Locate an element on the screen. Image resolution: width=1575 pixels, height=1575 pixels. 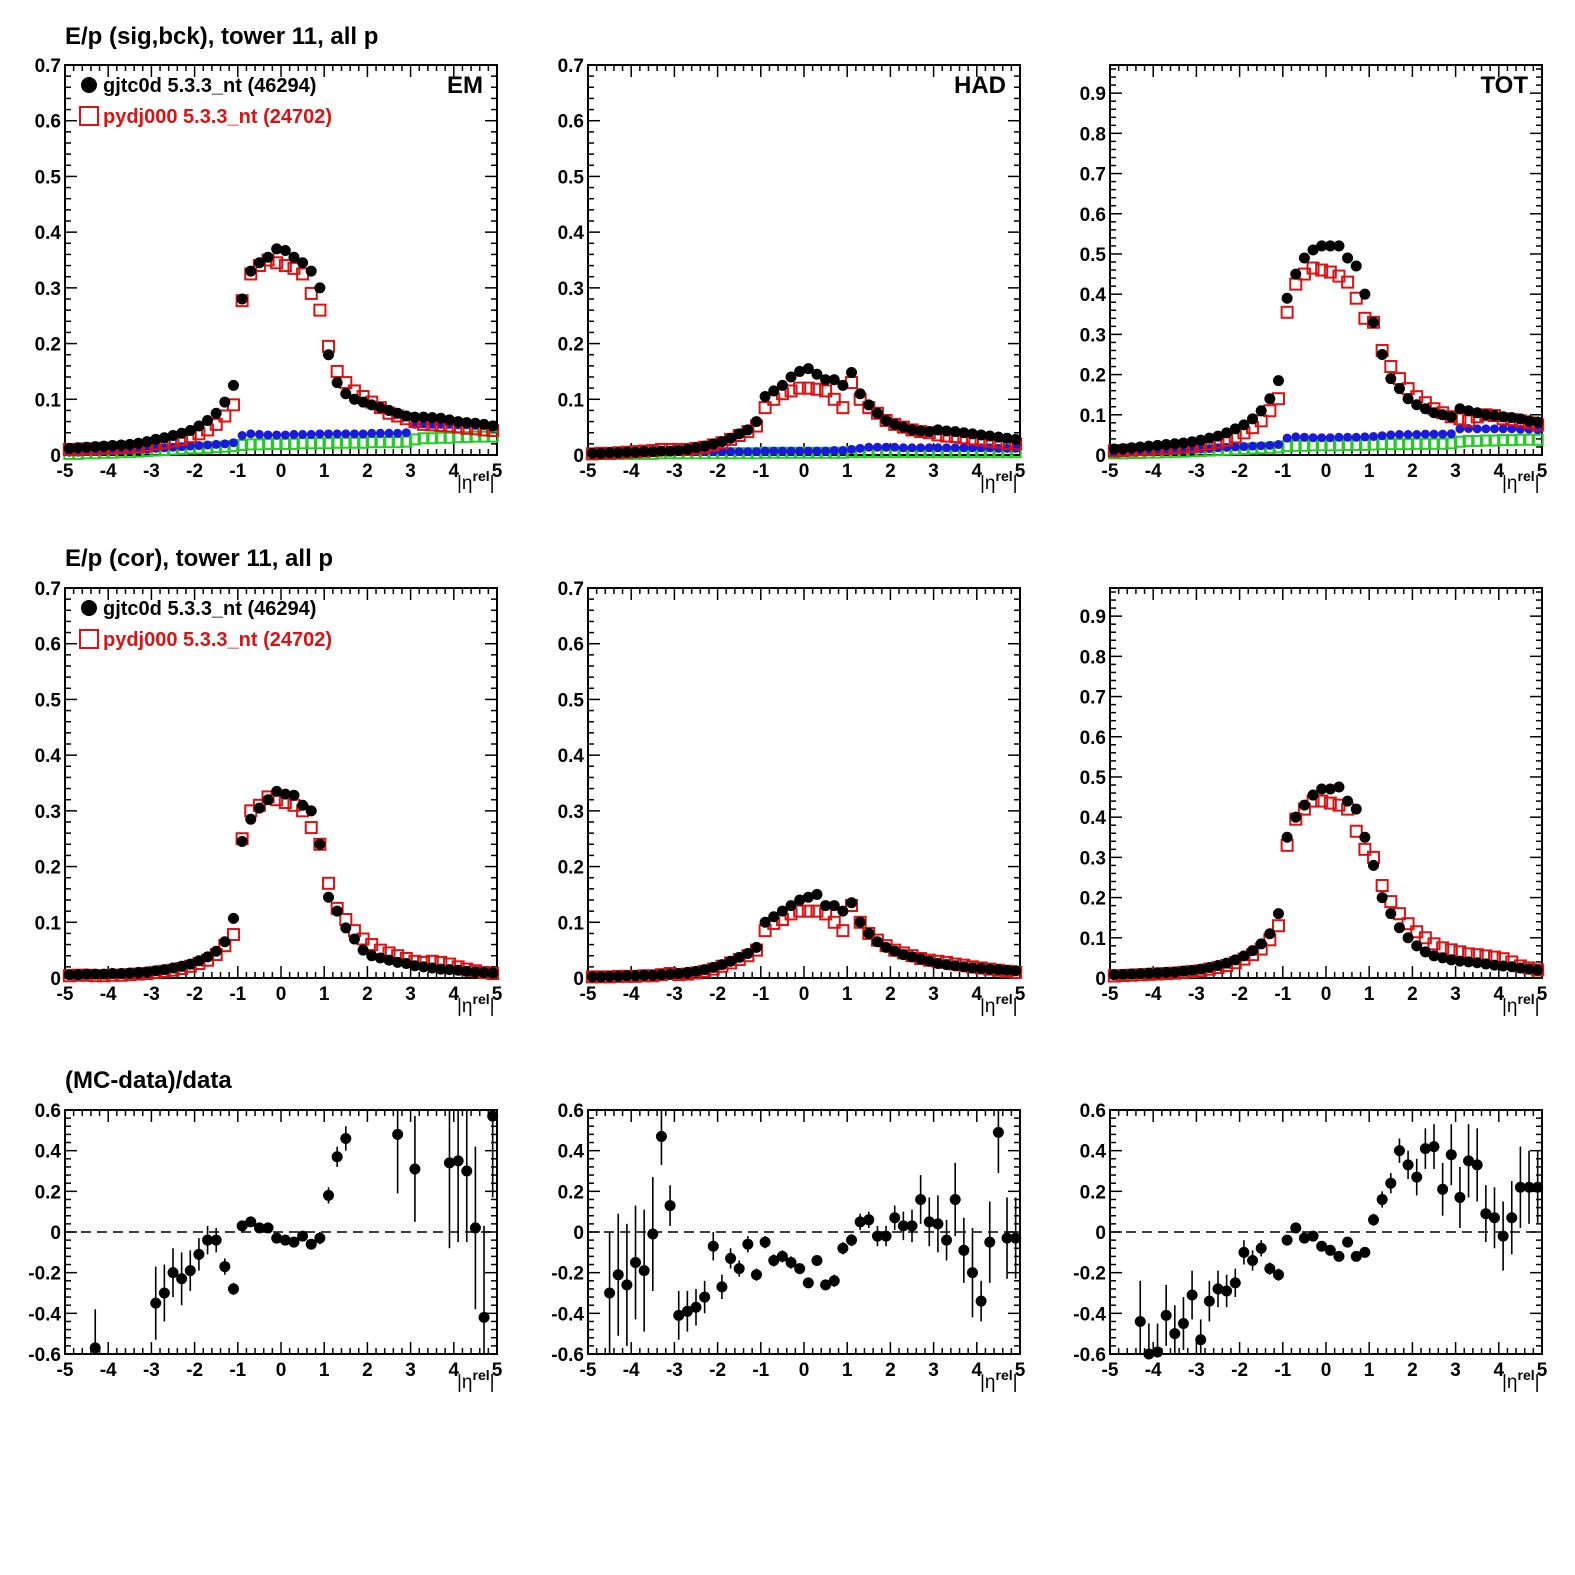
x-tick-label: -3 is located at coordinates (151, 471).